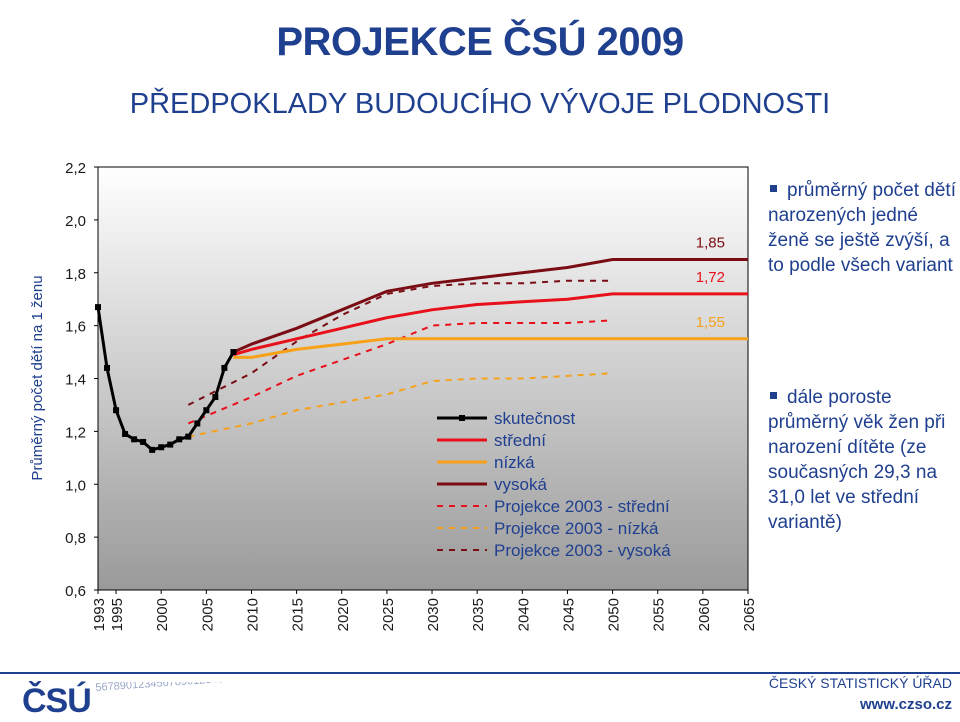 The width and height of the screenshot is (960, 722). What do you see at coordinates (582, 550) in the screenshot?
I see `legend-label: Projekce 2003 - vysoká` at bounding box center [582, 550].